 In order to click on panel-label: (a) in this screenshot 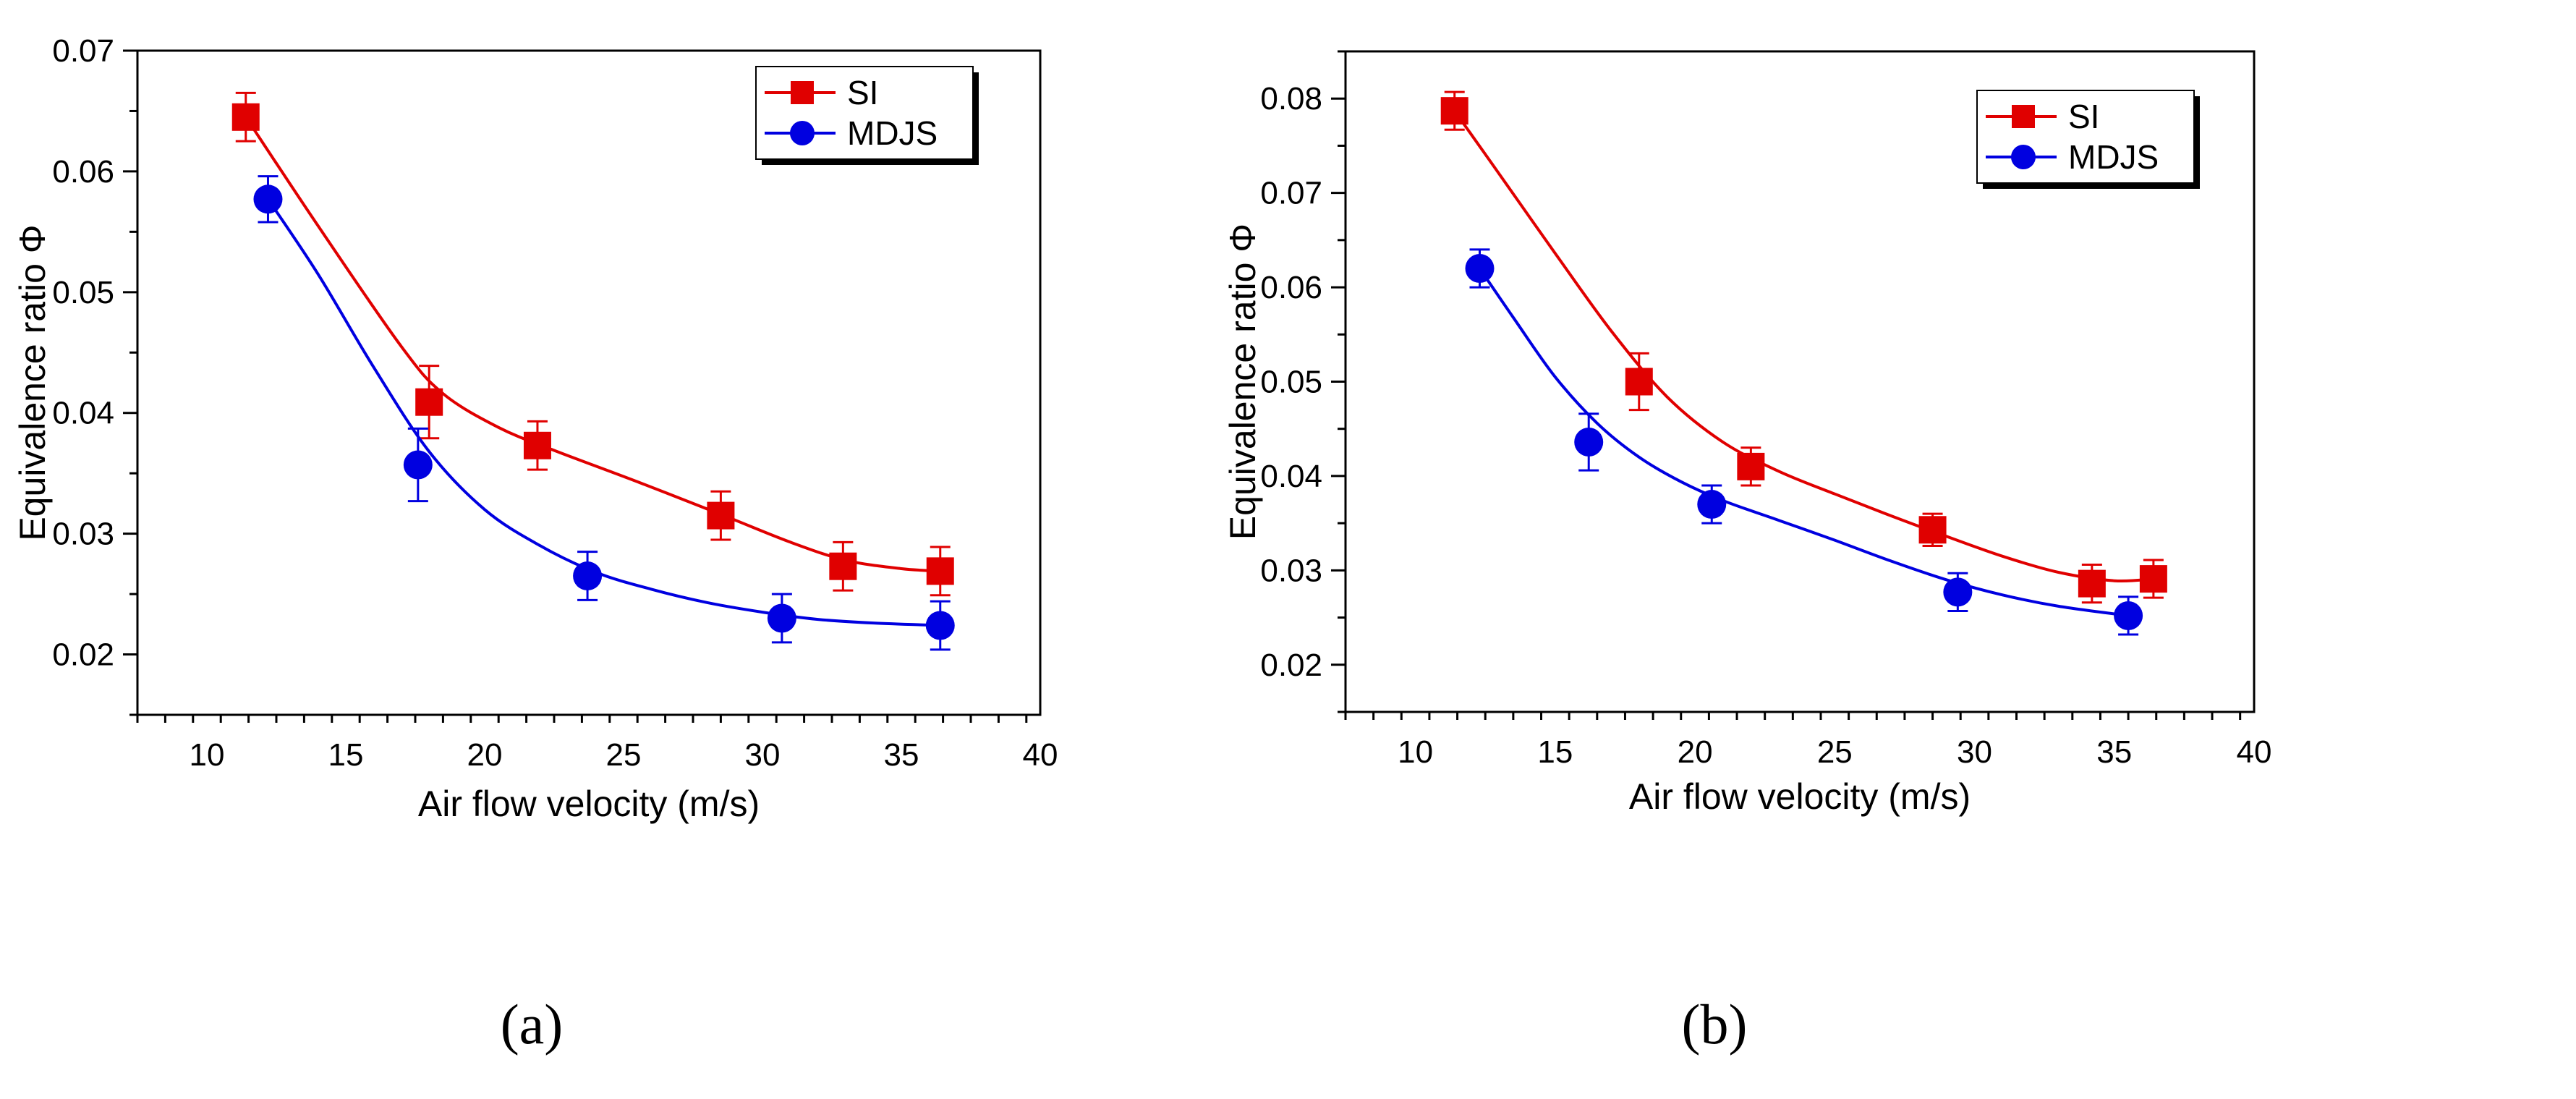, I will do `click(532, 1024)`.